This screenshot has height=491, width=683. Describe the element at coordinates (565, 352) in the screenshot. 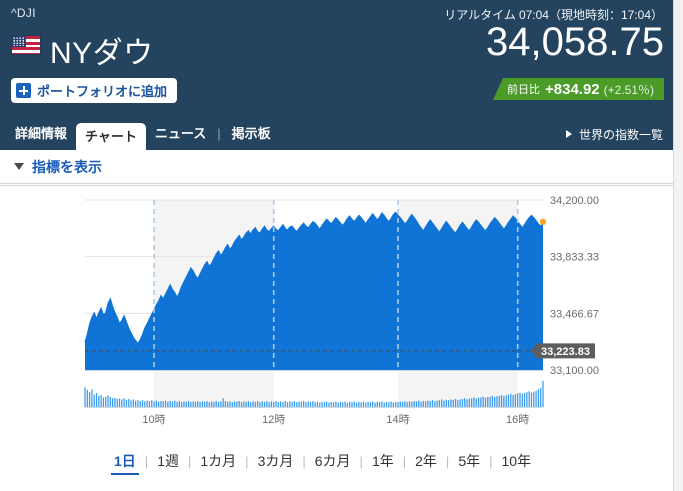

I see `svg-text: 33,223.83` at that location.